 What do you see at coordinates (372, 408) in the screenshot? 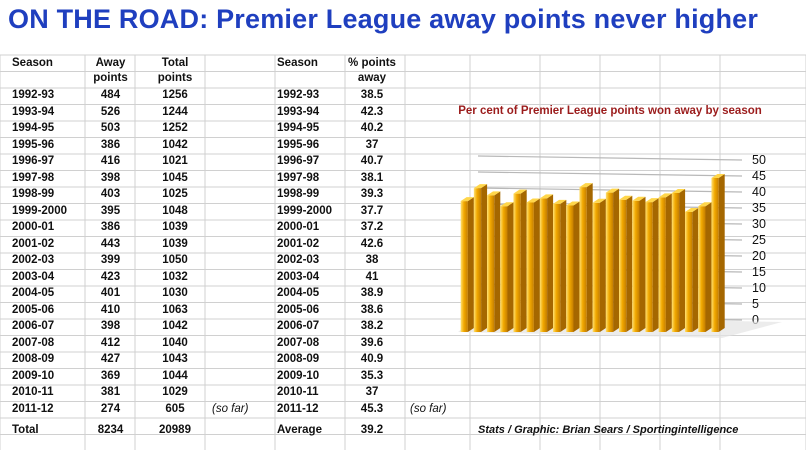
I see `table-cell-pct-away: 45.3` at bounding box center [372, 408].